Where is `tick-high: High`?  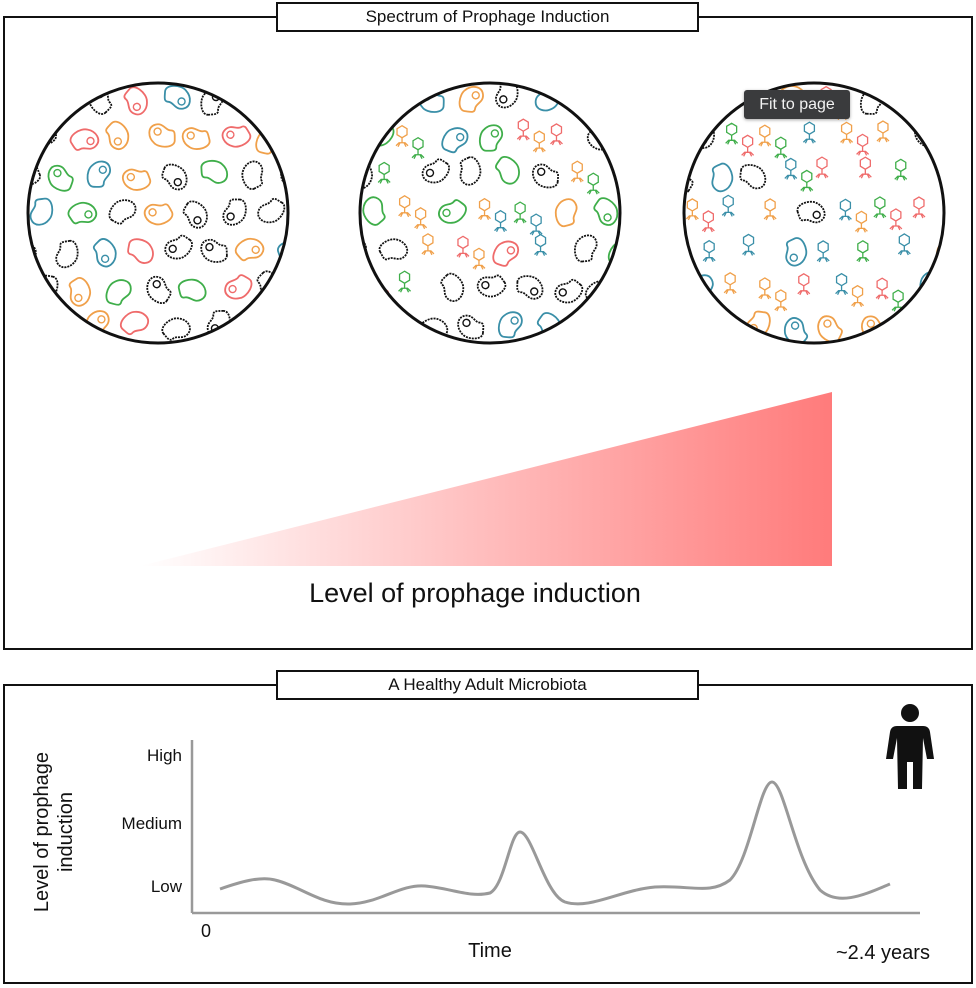 tick-high: High is located at coordinates (164, 755).